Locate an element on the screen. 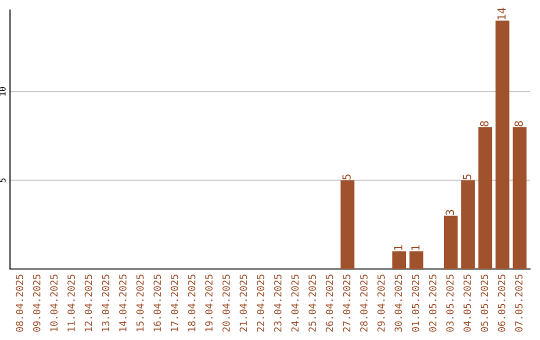  x-tick-label: 09.04.2025 is located at coordinates (36, 303).